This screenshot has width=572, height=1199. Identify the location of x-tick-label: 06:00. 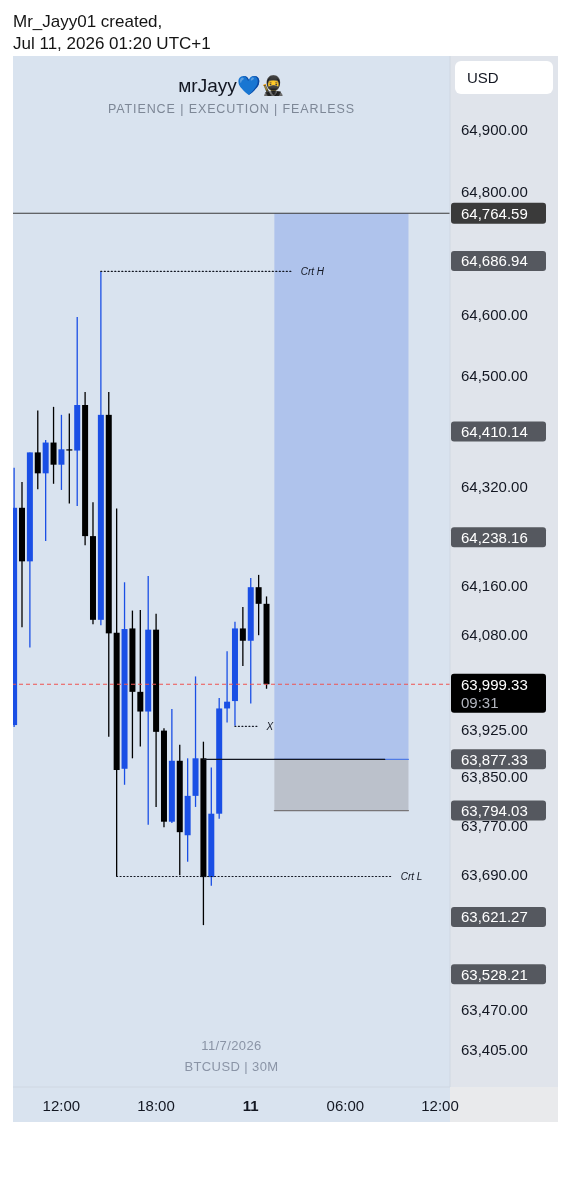
(345, 1105).